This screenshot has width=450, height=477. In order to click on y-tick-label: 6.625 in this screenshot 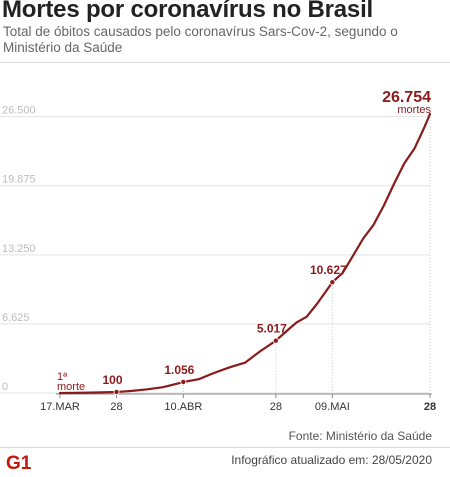, I will do `click(16, 318)`.